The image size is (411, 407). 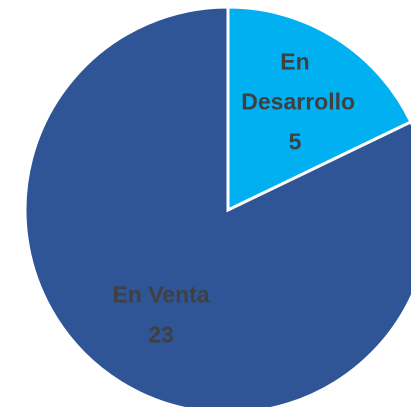 What do you see at coordinates (161, 335) in the screenshot?
I see `slice-value: 23` at bounding box center [161, 335].